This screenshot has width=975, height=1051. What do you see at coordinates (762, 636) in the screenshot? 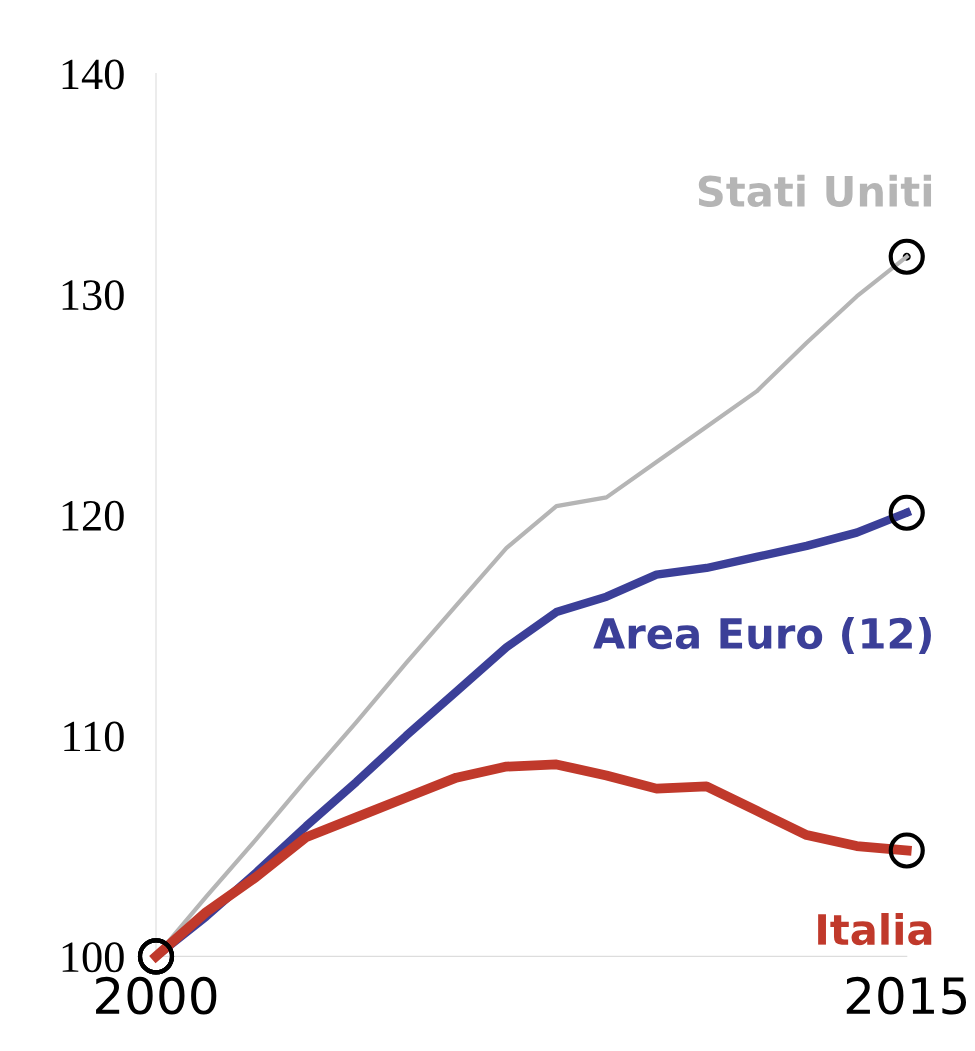
I see `series-label: Area Euro (12)` at bounding box center [762, 636].